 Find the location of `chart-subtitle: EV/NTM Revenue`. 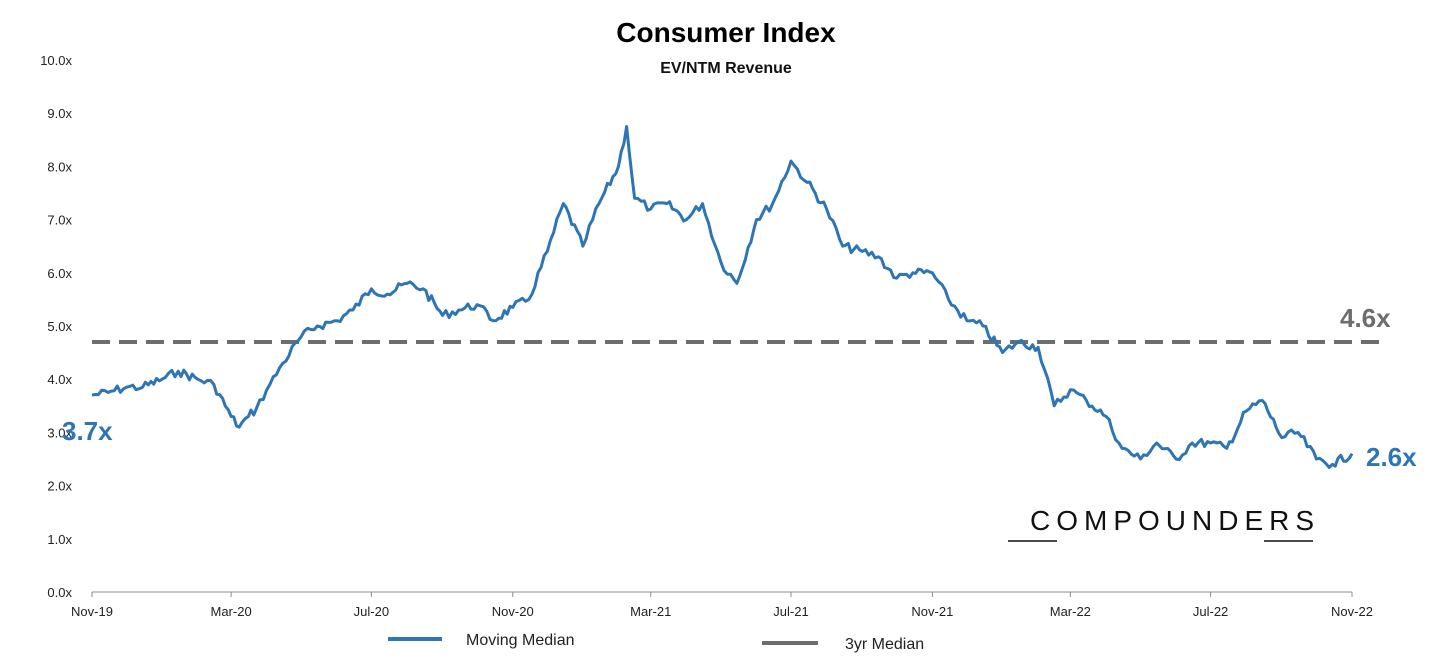

chart-subtitle: EV/NTM Revenue is located at coordinates (726, 68).